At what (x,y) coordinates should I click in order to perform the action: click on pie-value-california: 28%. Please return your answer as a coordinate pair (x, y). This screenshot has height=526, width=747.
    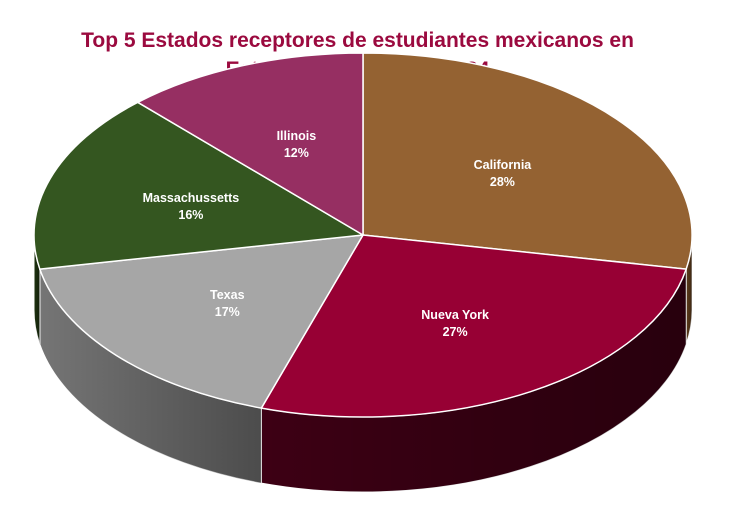
    Looking at the image, I should click on (502, 182).